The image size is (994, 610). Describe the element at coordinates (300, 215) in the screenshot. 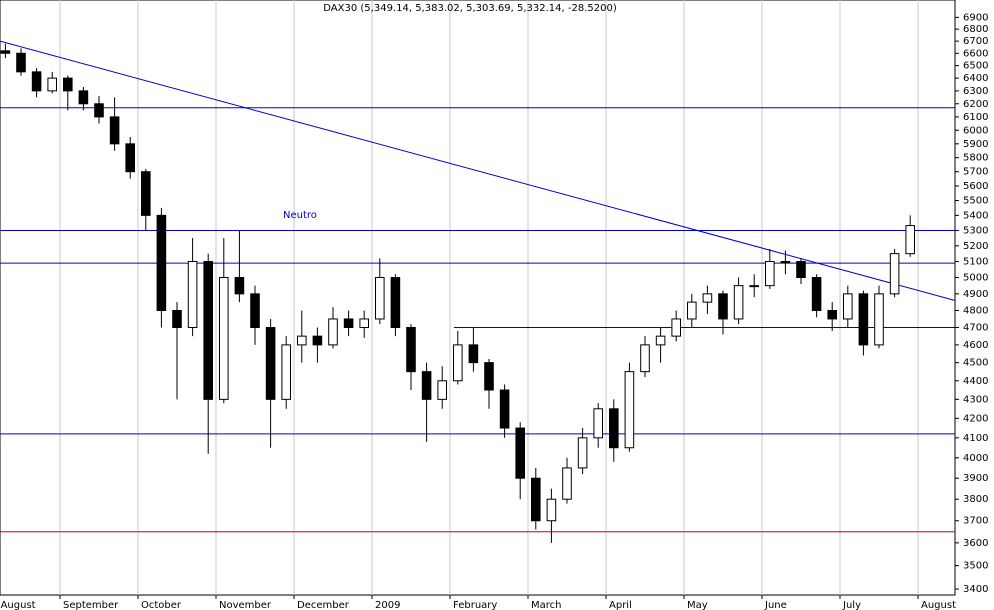

I see `annotation: Neutro` at that location.